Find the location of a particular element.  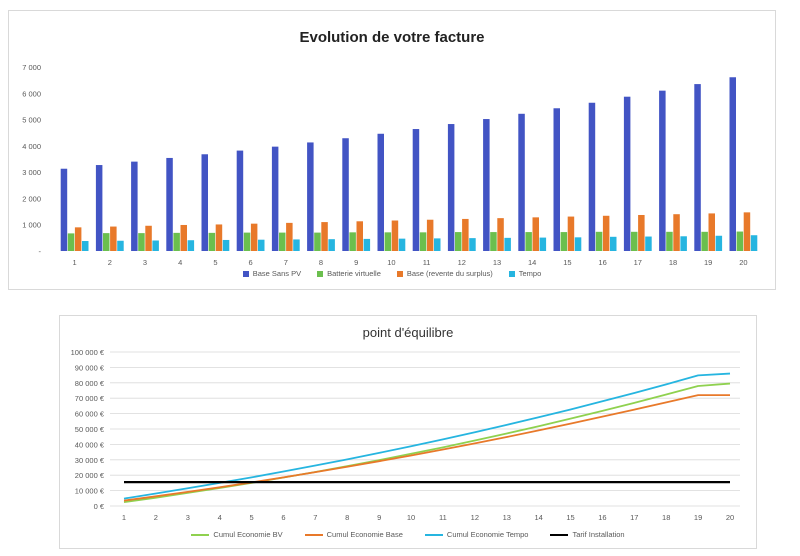

legend-item: Cumul Economie Tempo is located at coordinates (476, 534).